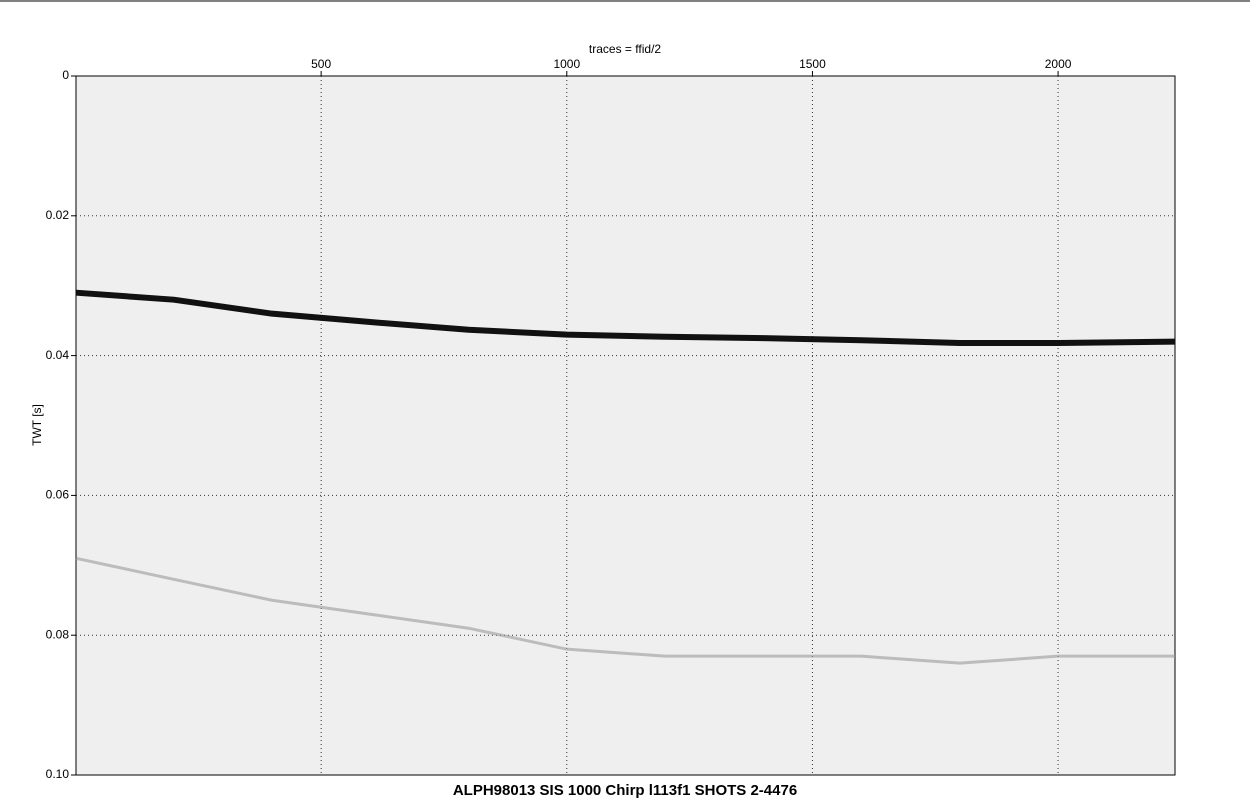  Describe the element at coordinates (566, 64) in the screenshot. I see `x-tick-label: 1000` at that location.